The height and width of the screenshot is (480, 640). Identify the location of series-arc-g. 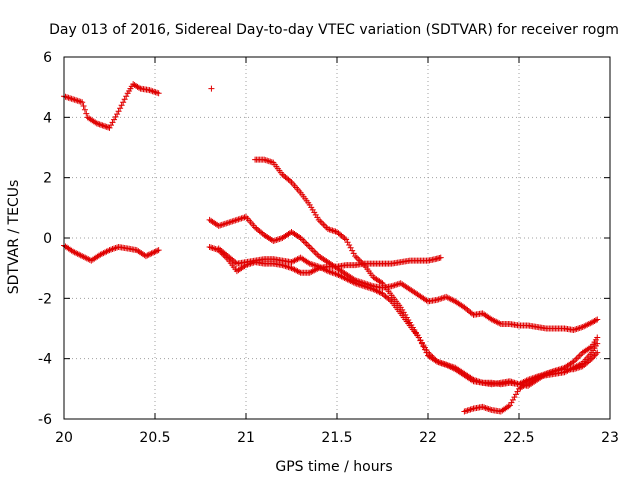
(531, 374).